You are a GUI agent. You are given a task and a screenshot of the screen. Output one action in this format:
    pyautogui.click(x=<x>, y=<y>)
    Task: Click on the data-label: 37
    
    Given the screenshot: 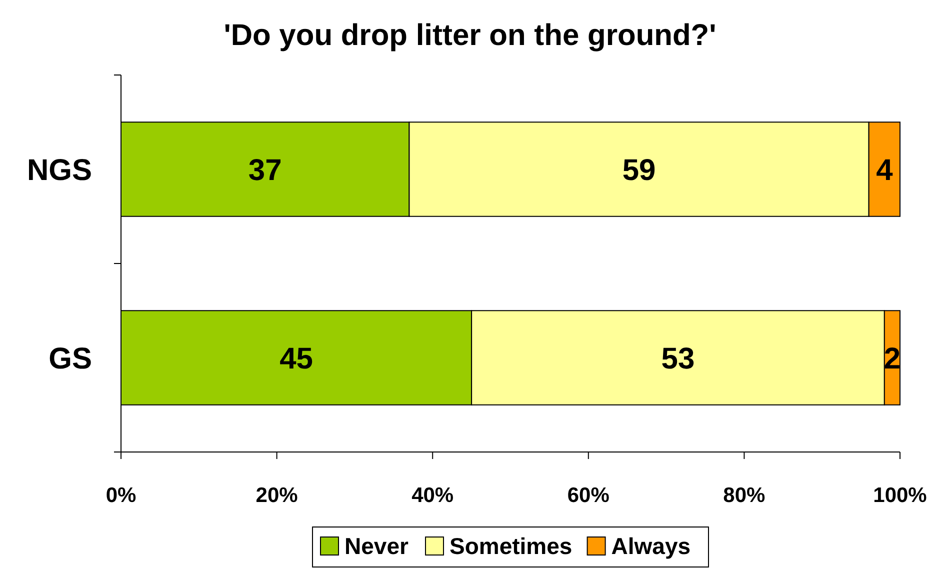 What is the action you would take?
    pyautogui.click(x=265, y=170)
    